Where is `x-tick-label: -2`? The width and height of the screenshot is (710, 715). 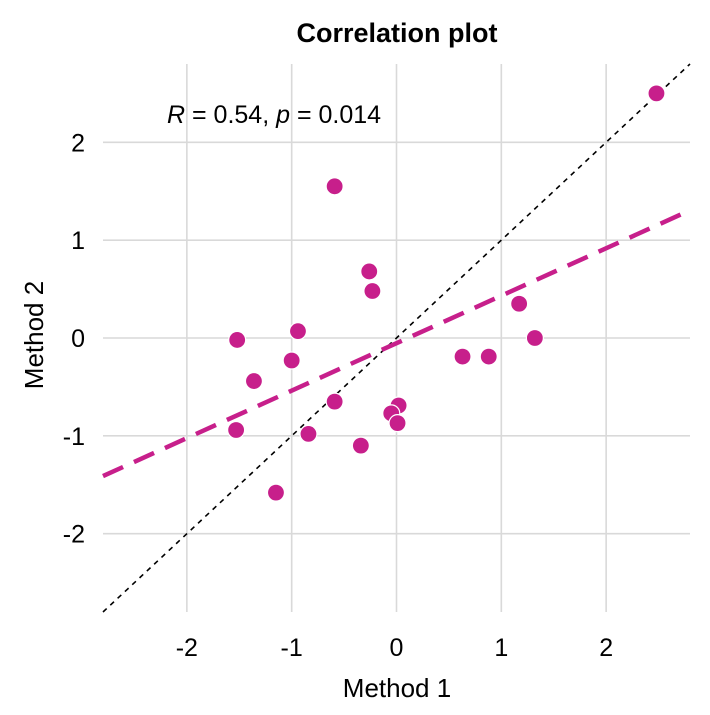
x-tick-label: -2 is located at coordinates (187, 648).